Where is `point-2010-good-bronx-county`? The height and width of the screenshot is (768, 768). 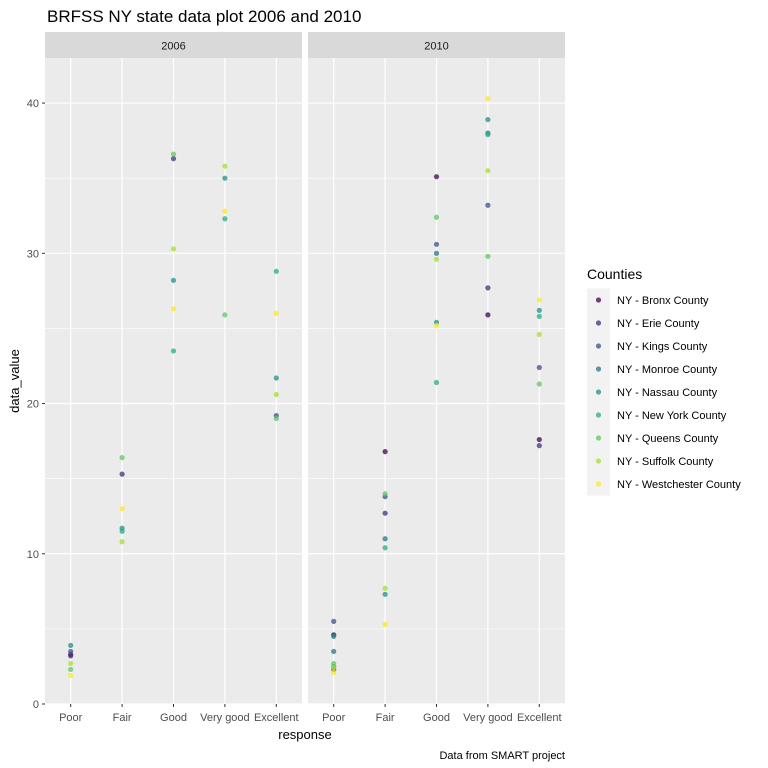
point-2010-good-bronx-county is located at coordinates (436, 177).